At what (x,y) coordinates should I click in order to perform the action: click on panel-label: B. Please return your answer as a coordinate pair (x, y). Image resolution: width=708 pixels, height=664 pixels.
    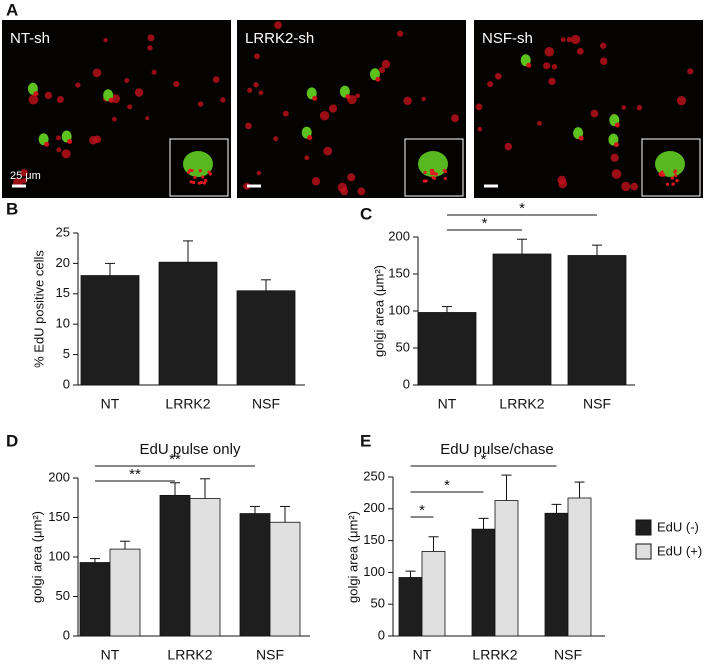
    Looking at the image, I should click on (12, 208).